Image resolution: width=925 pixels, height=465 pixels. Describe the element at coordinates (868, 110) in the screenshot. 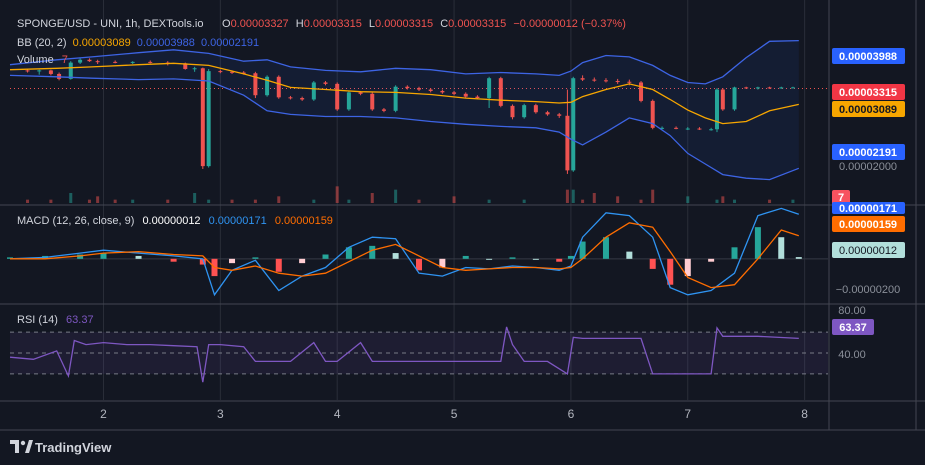

I see `bb-basis-badge: 0.00003089` at that location.